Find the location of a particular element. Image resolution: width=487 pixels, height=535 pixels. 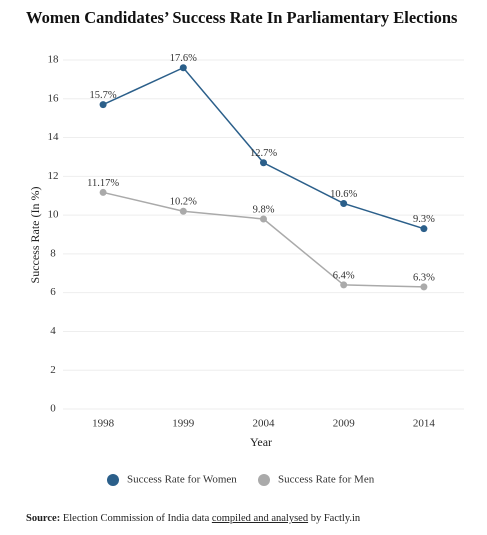

data-label: 15.7% is located at coordinates (103, 95).